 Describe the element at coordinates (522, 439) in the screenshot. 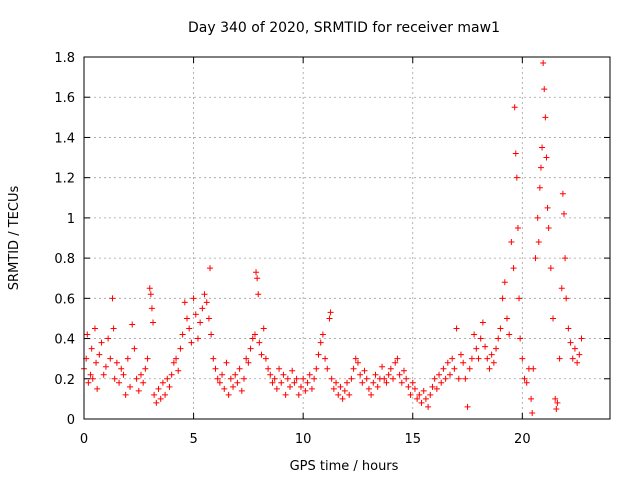

I see `x-tick-label: 20` at that location.